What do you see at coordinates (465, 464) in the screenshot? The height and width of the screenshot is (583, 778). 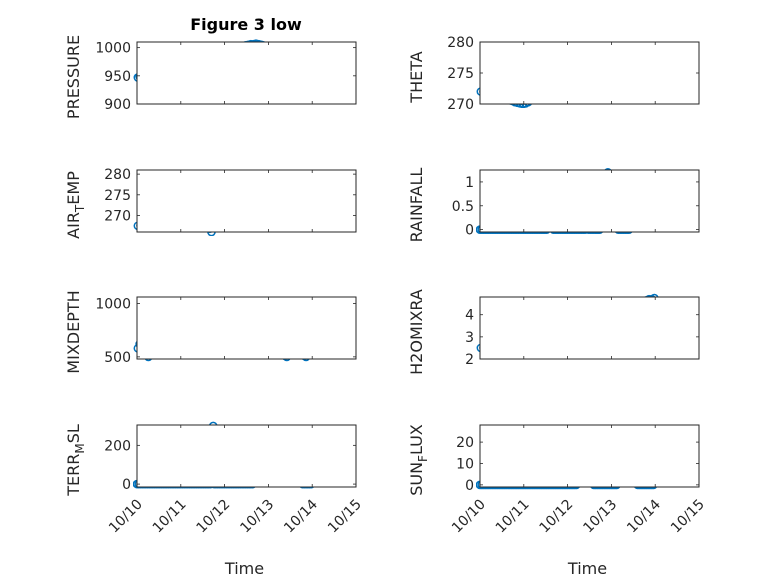 I see `y-tick-label: 10` at bounding box center [465, 464].